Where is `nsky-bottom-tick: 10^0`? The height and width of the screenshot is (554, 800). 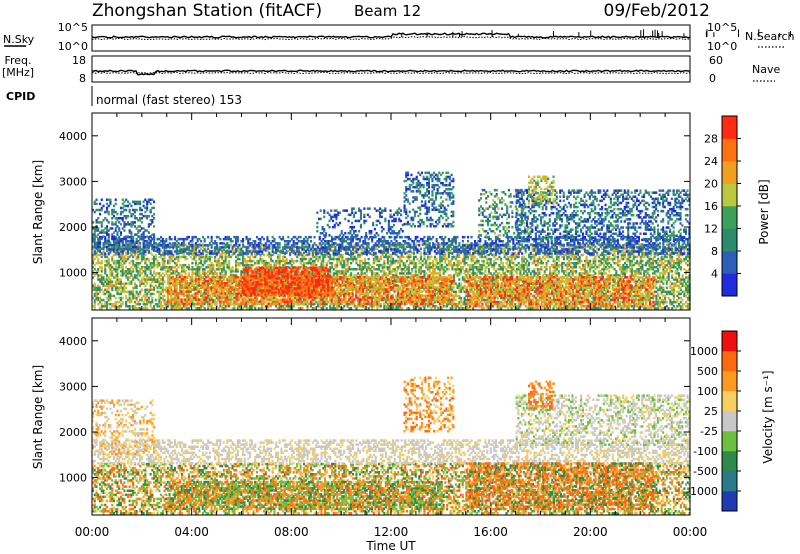
nsky-bottom-tick: 10^0 is located at coordinates (73, 46).